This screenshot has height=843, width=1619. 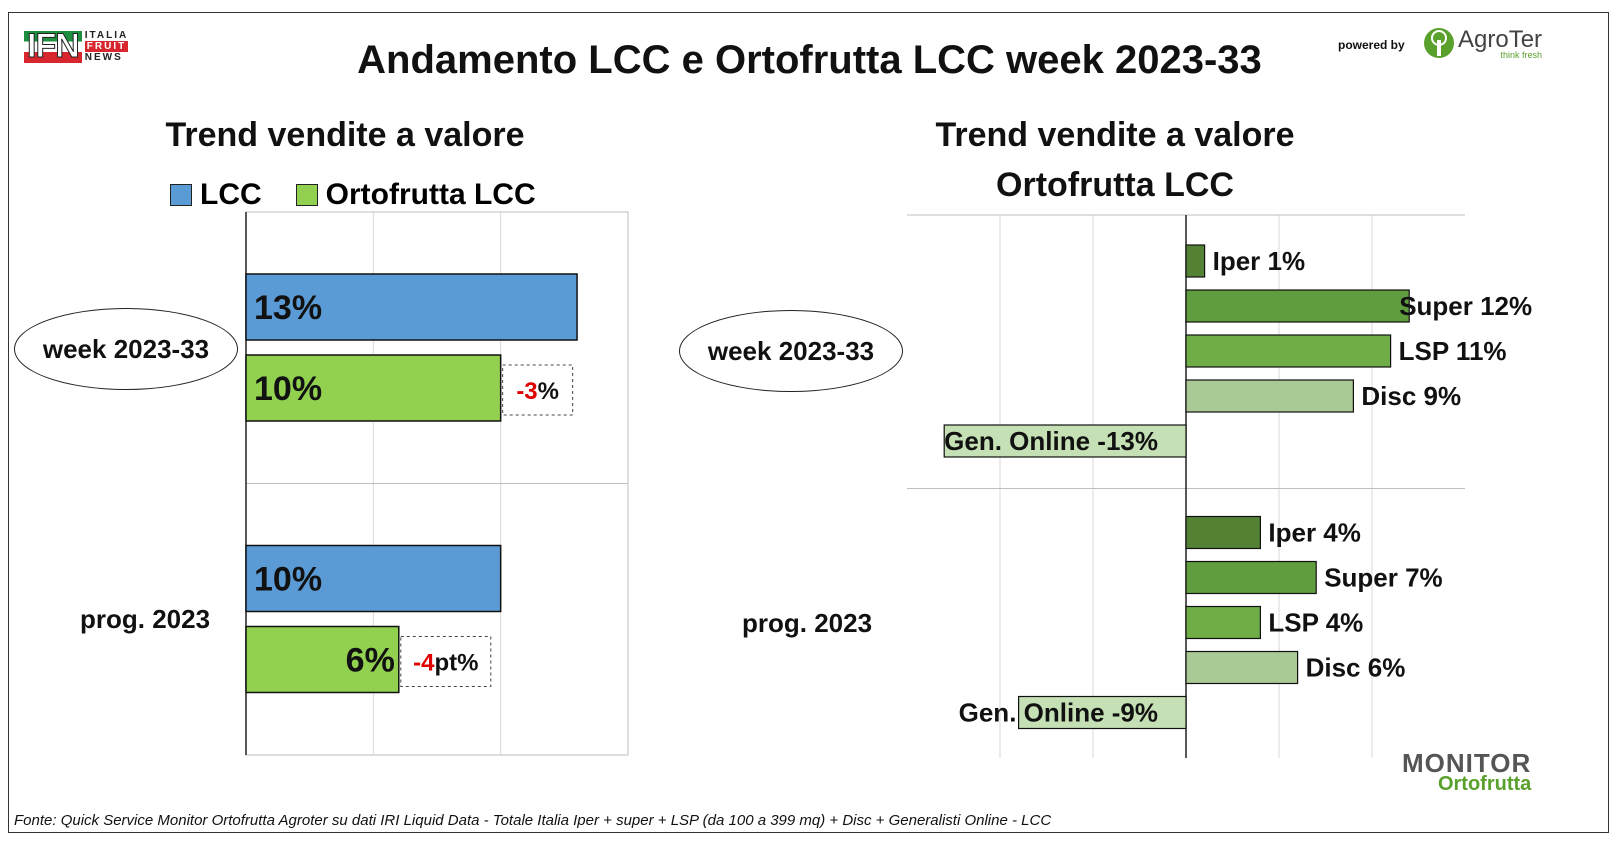 What do you see at coordinates (1315, 623) in the screenshot?
I see `bar-value-label: LSP 4%` at bounding box center [1315, 623].